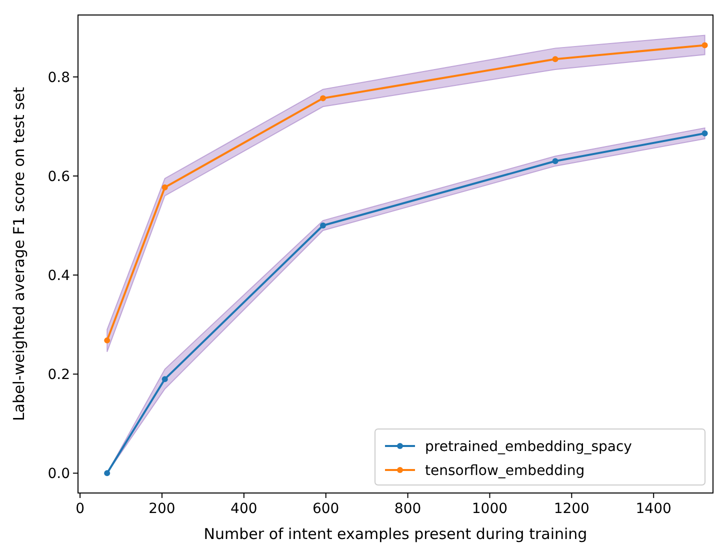 This screenshot has height=549, width=715. Describe the element at coordinates (408, 509) in the screenshot. I see `x-tick-label: 800` at that location.